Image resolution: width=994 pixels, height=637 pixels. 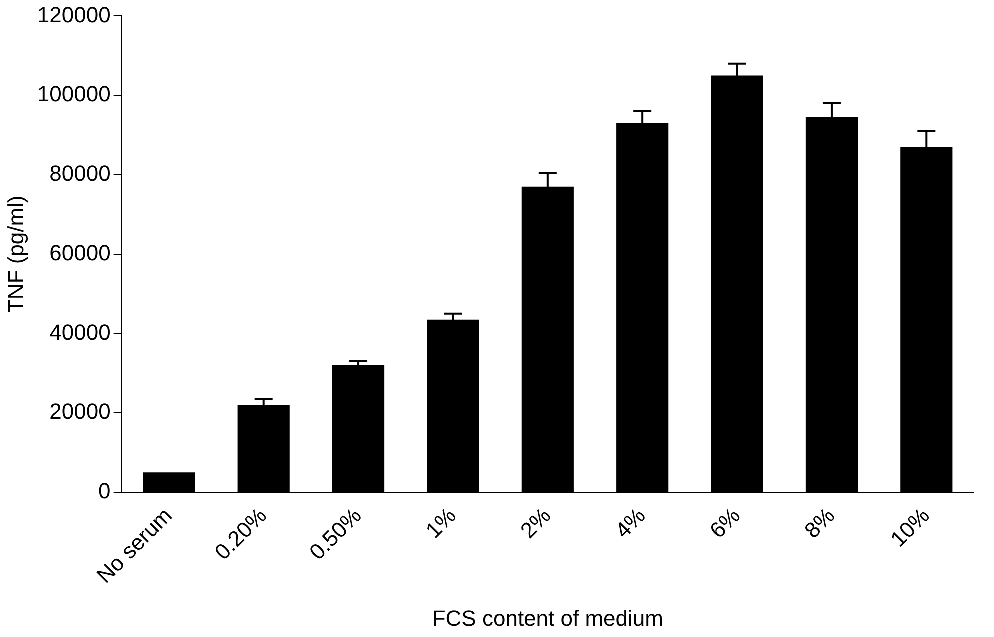 I want to click on x-tick-label: 1%, so click(x=441, y=523).